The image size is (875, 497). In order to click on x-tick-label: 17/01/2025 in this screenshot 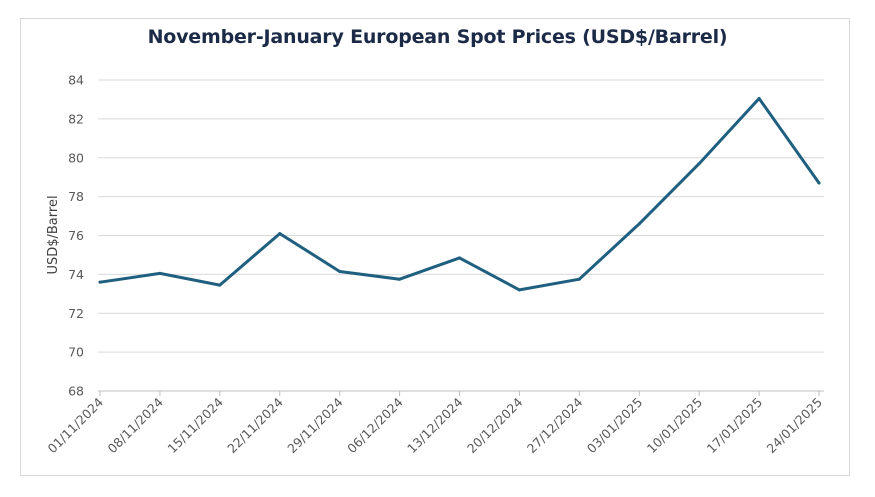, I will do `click(735, 426)`.